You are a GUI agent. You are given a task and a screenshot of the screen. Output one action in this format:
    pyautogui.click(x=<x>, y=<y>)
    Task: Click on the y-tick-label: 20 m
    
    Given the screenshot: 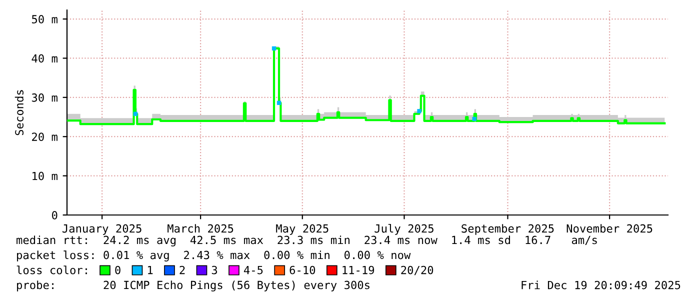 What is the action you would take?
    pyautogui.click(x=45, y=137)
    